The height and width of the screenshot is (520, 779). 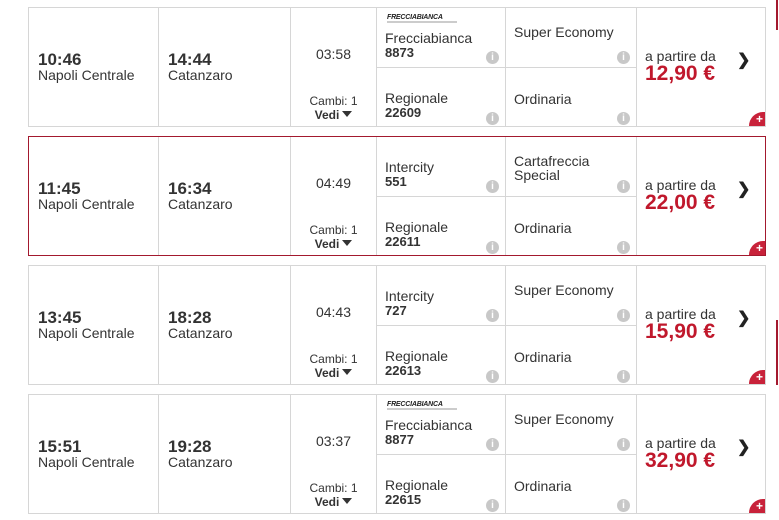 I want to click on train-number: 22613, so click(x=403, y=370).